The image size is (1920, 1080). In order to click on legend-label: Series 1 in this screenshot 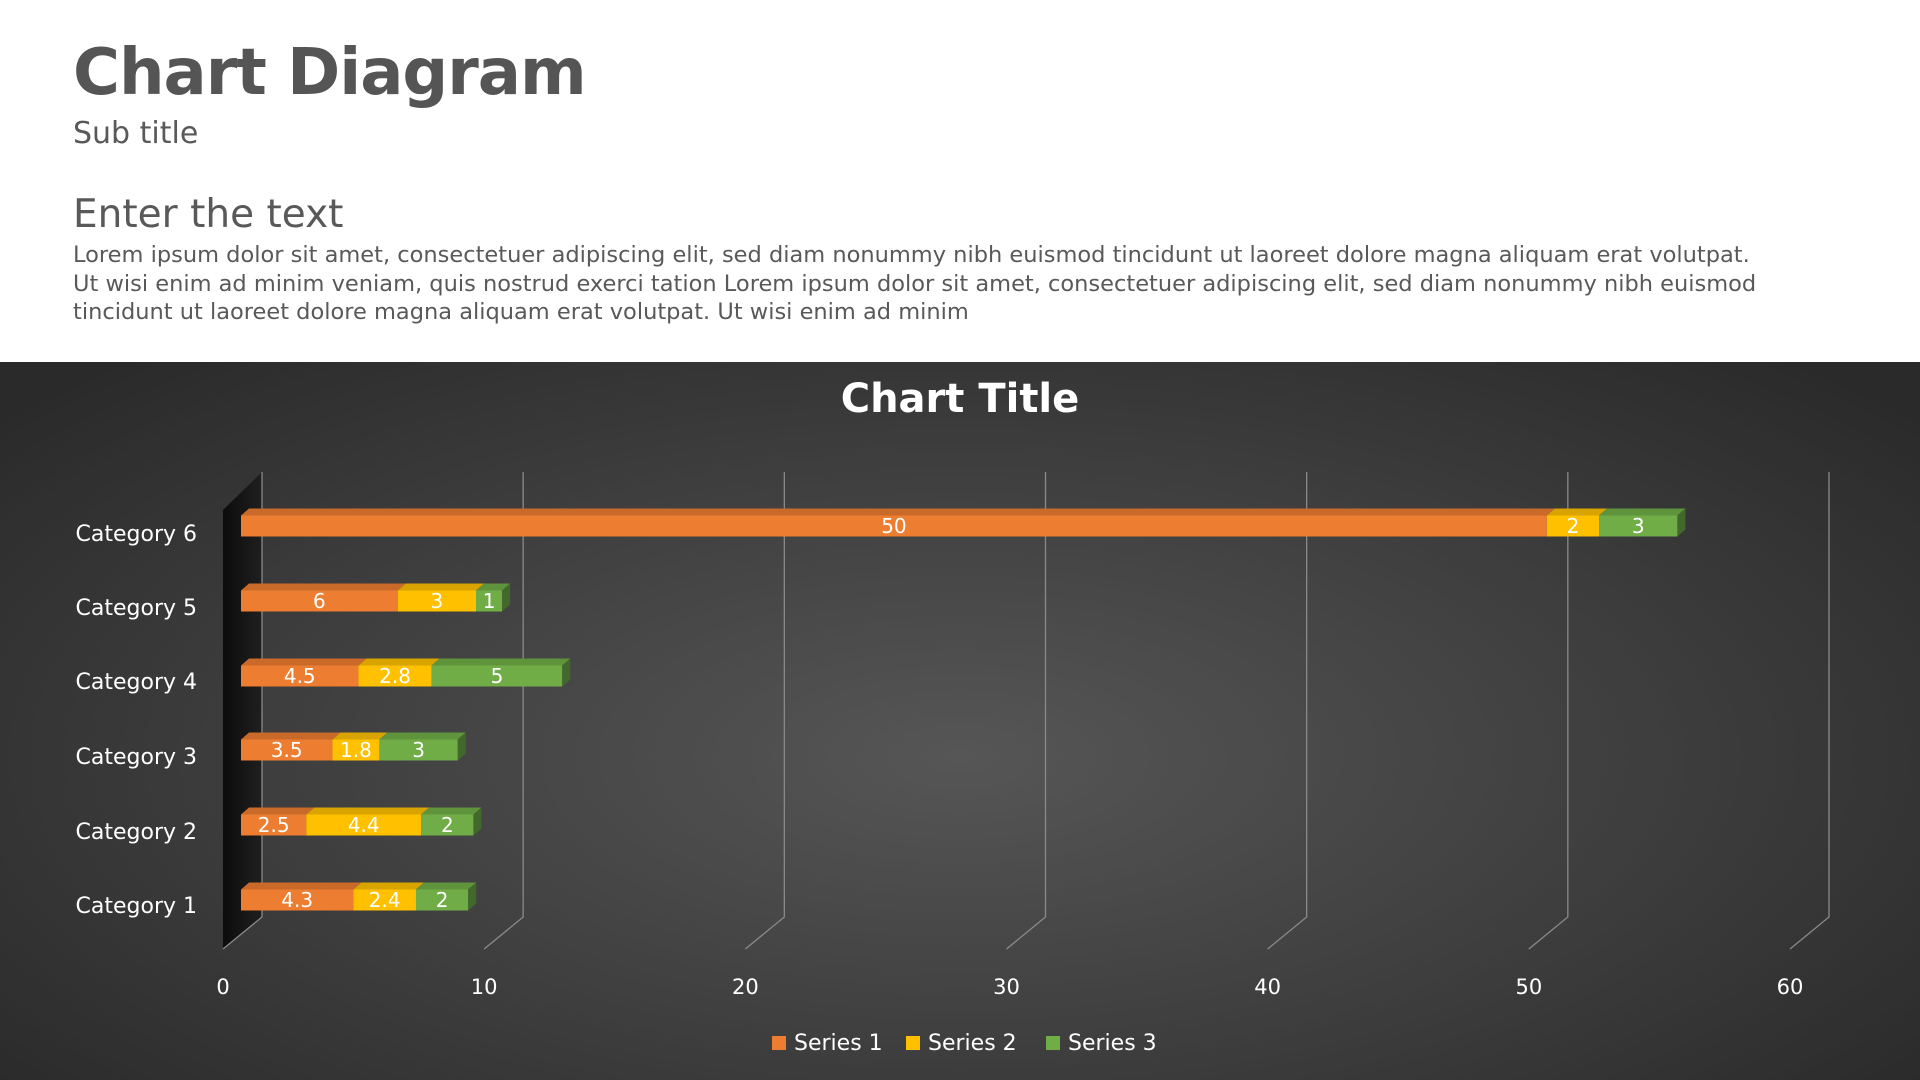, I will do `click(838, 1043)`.